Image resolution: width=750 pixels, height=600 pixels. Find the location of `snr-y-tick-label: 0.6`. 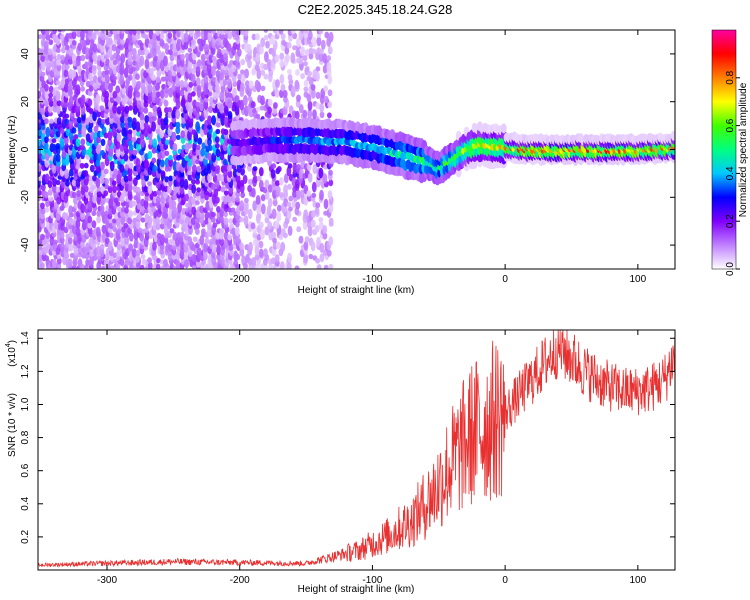

snr-y-tick-label: 0.6 is located at coordinates (25, 470).